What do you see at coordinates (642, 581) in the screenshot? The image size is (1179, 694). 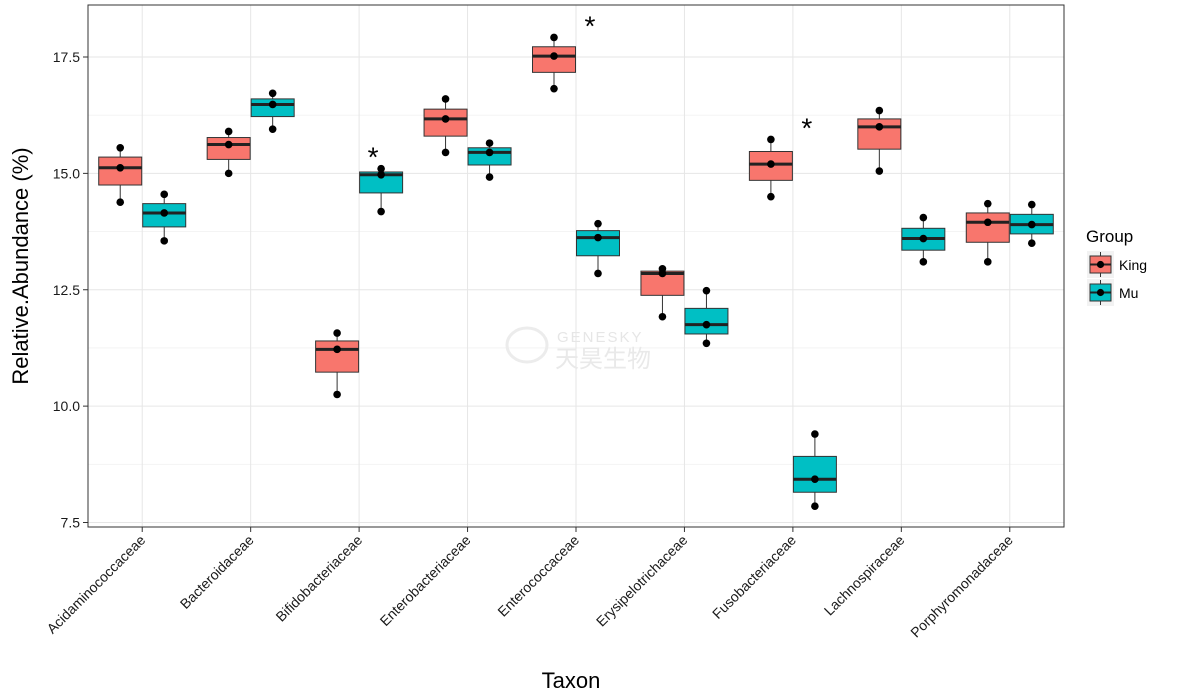 I see `x-tick-label: Erysipelotrichaceae` at bounding box center [642, 581].